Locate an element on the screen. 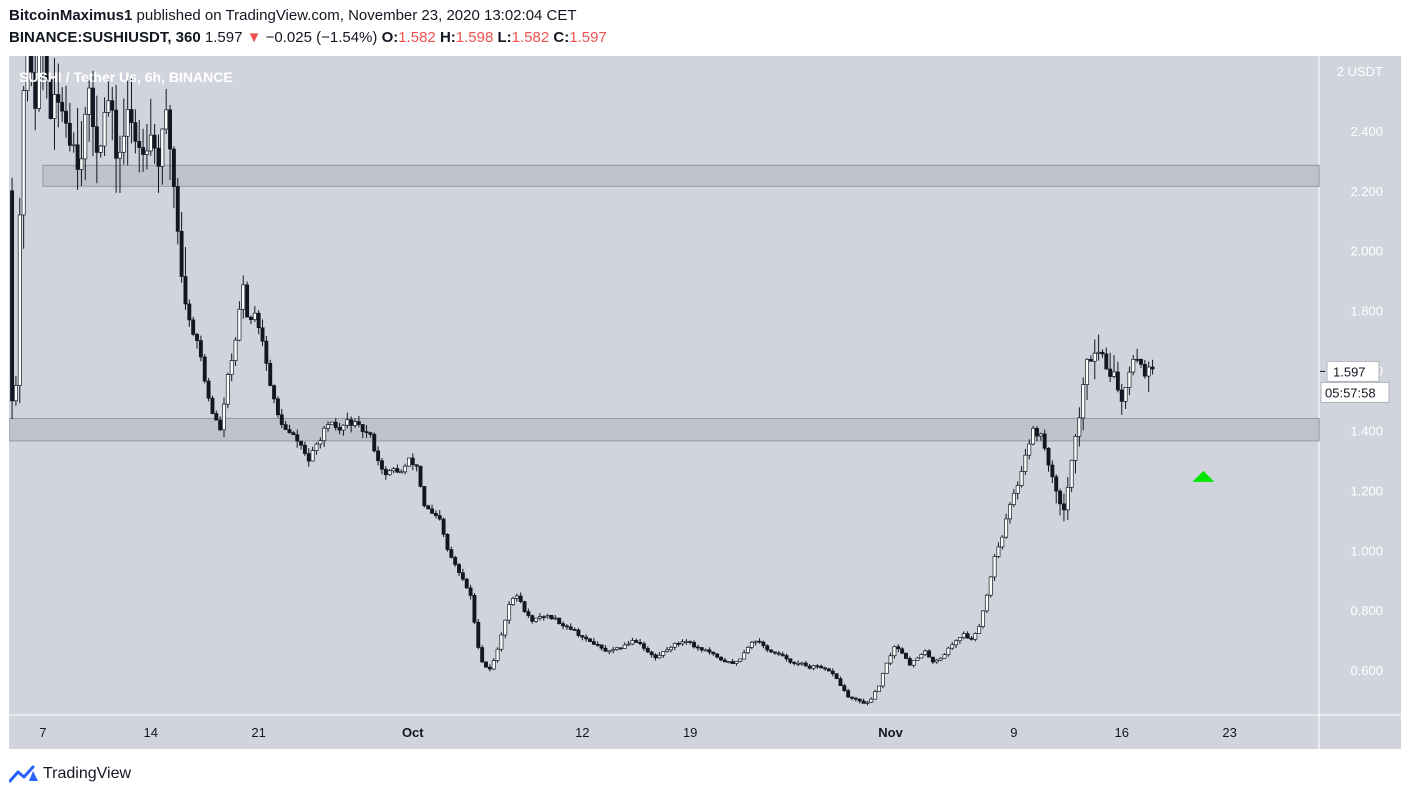 The height and width of the screenshot is (797, 1410). author-name: BitcoinMaximus1 is located at coordinates (71, 15).